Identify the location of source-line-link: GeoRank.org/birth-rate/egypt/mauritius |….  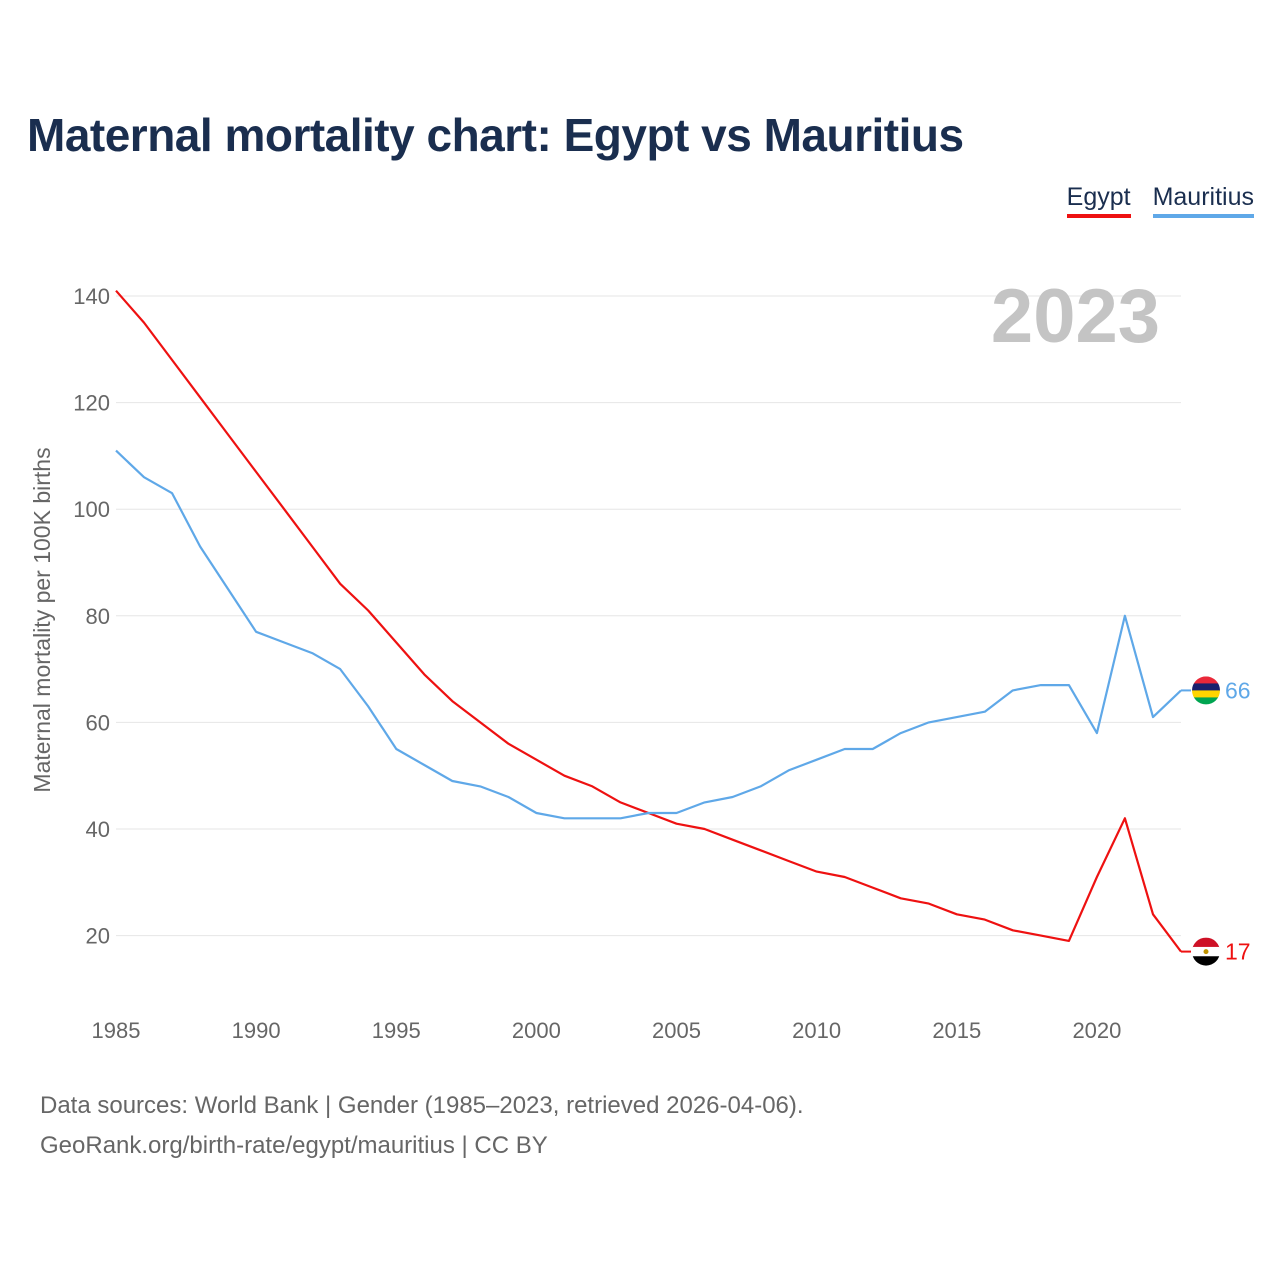
(294, 1145).